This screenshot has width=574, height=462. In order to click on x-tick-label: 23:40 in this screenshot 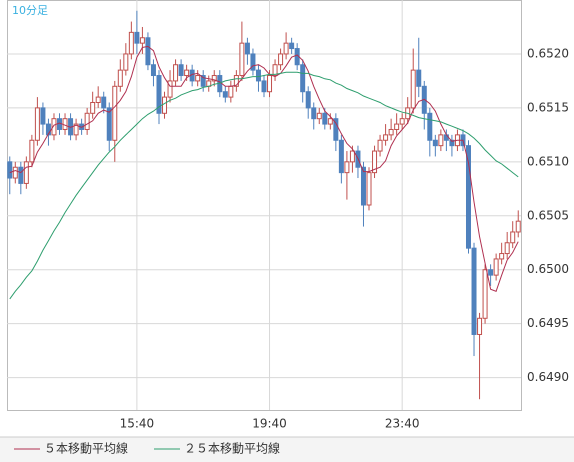, I will do `click(402, 424)`.